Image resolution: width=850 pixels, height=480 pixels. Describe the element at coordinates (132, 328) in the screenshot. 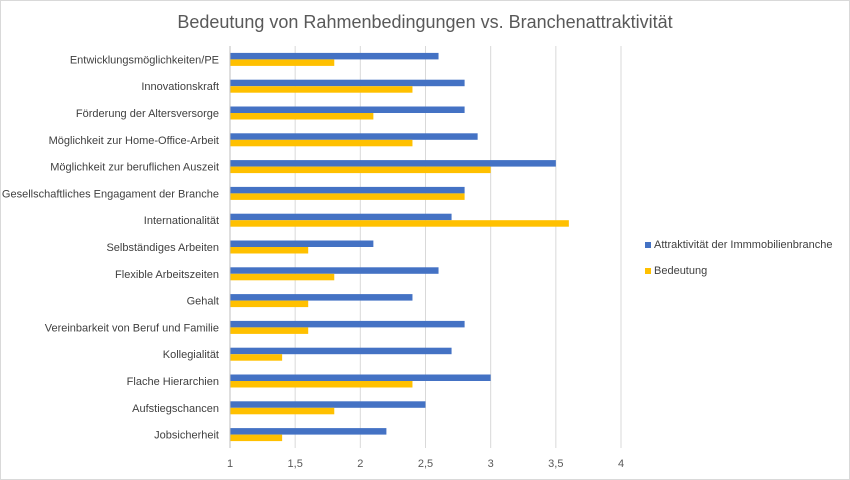

I see `category-label: Vereinbarkeit von Beruf und Familie` at that location.